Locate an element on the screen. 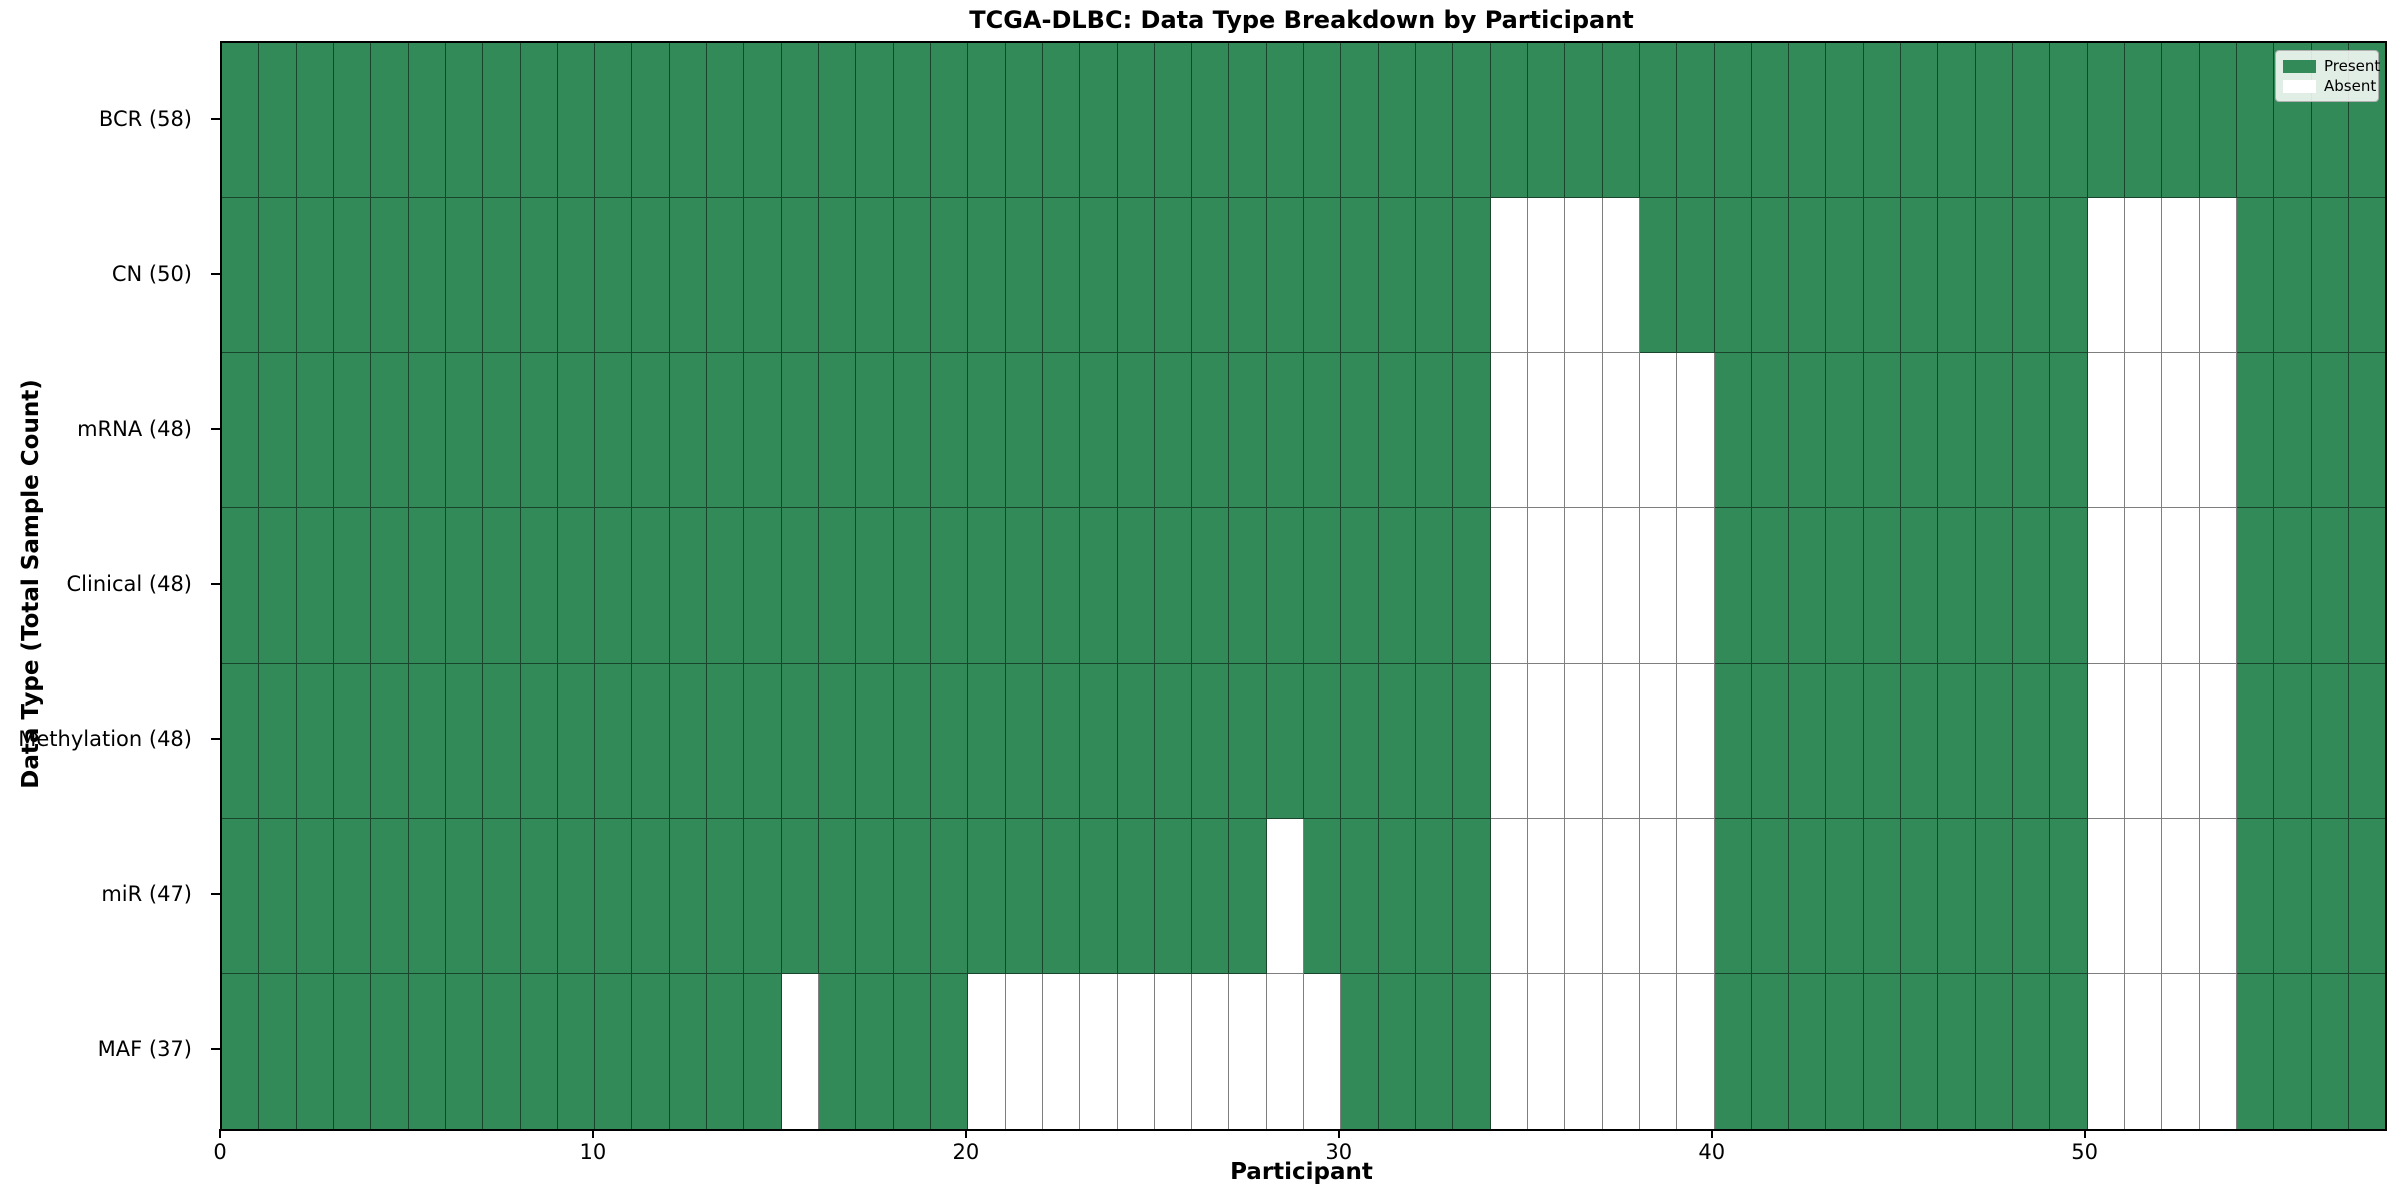  x-tick-mark is located at coordinates (220, 1133).